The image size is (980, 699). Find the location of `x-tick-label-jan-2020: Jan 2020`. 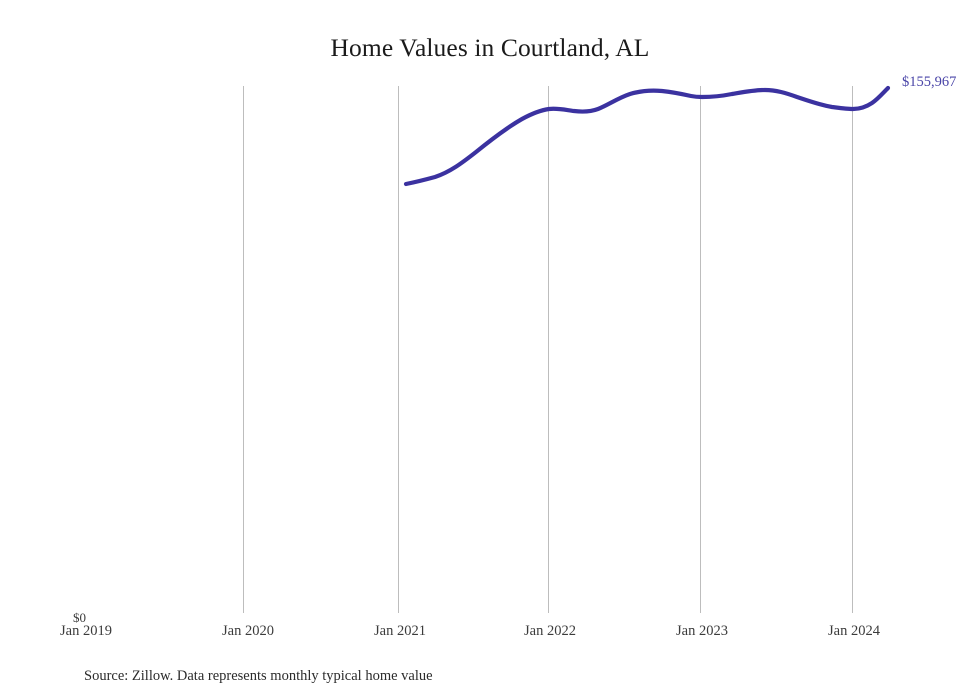

x-tick-label-jan-2020: Jan 2020 is located at coordinates (248, 631).